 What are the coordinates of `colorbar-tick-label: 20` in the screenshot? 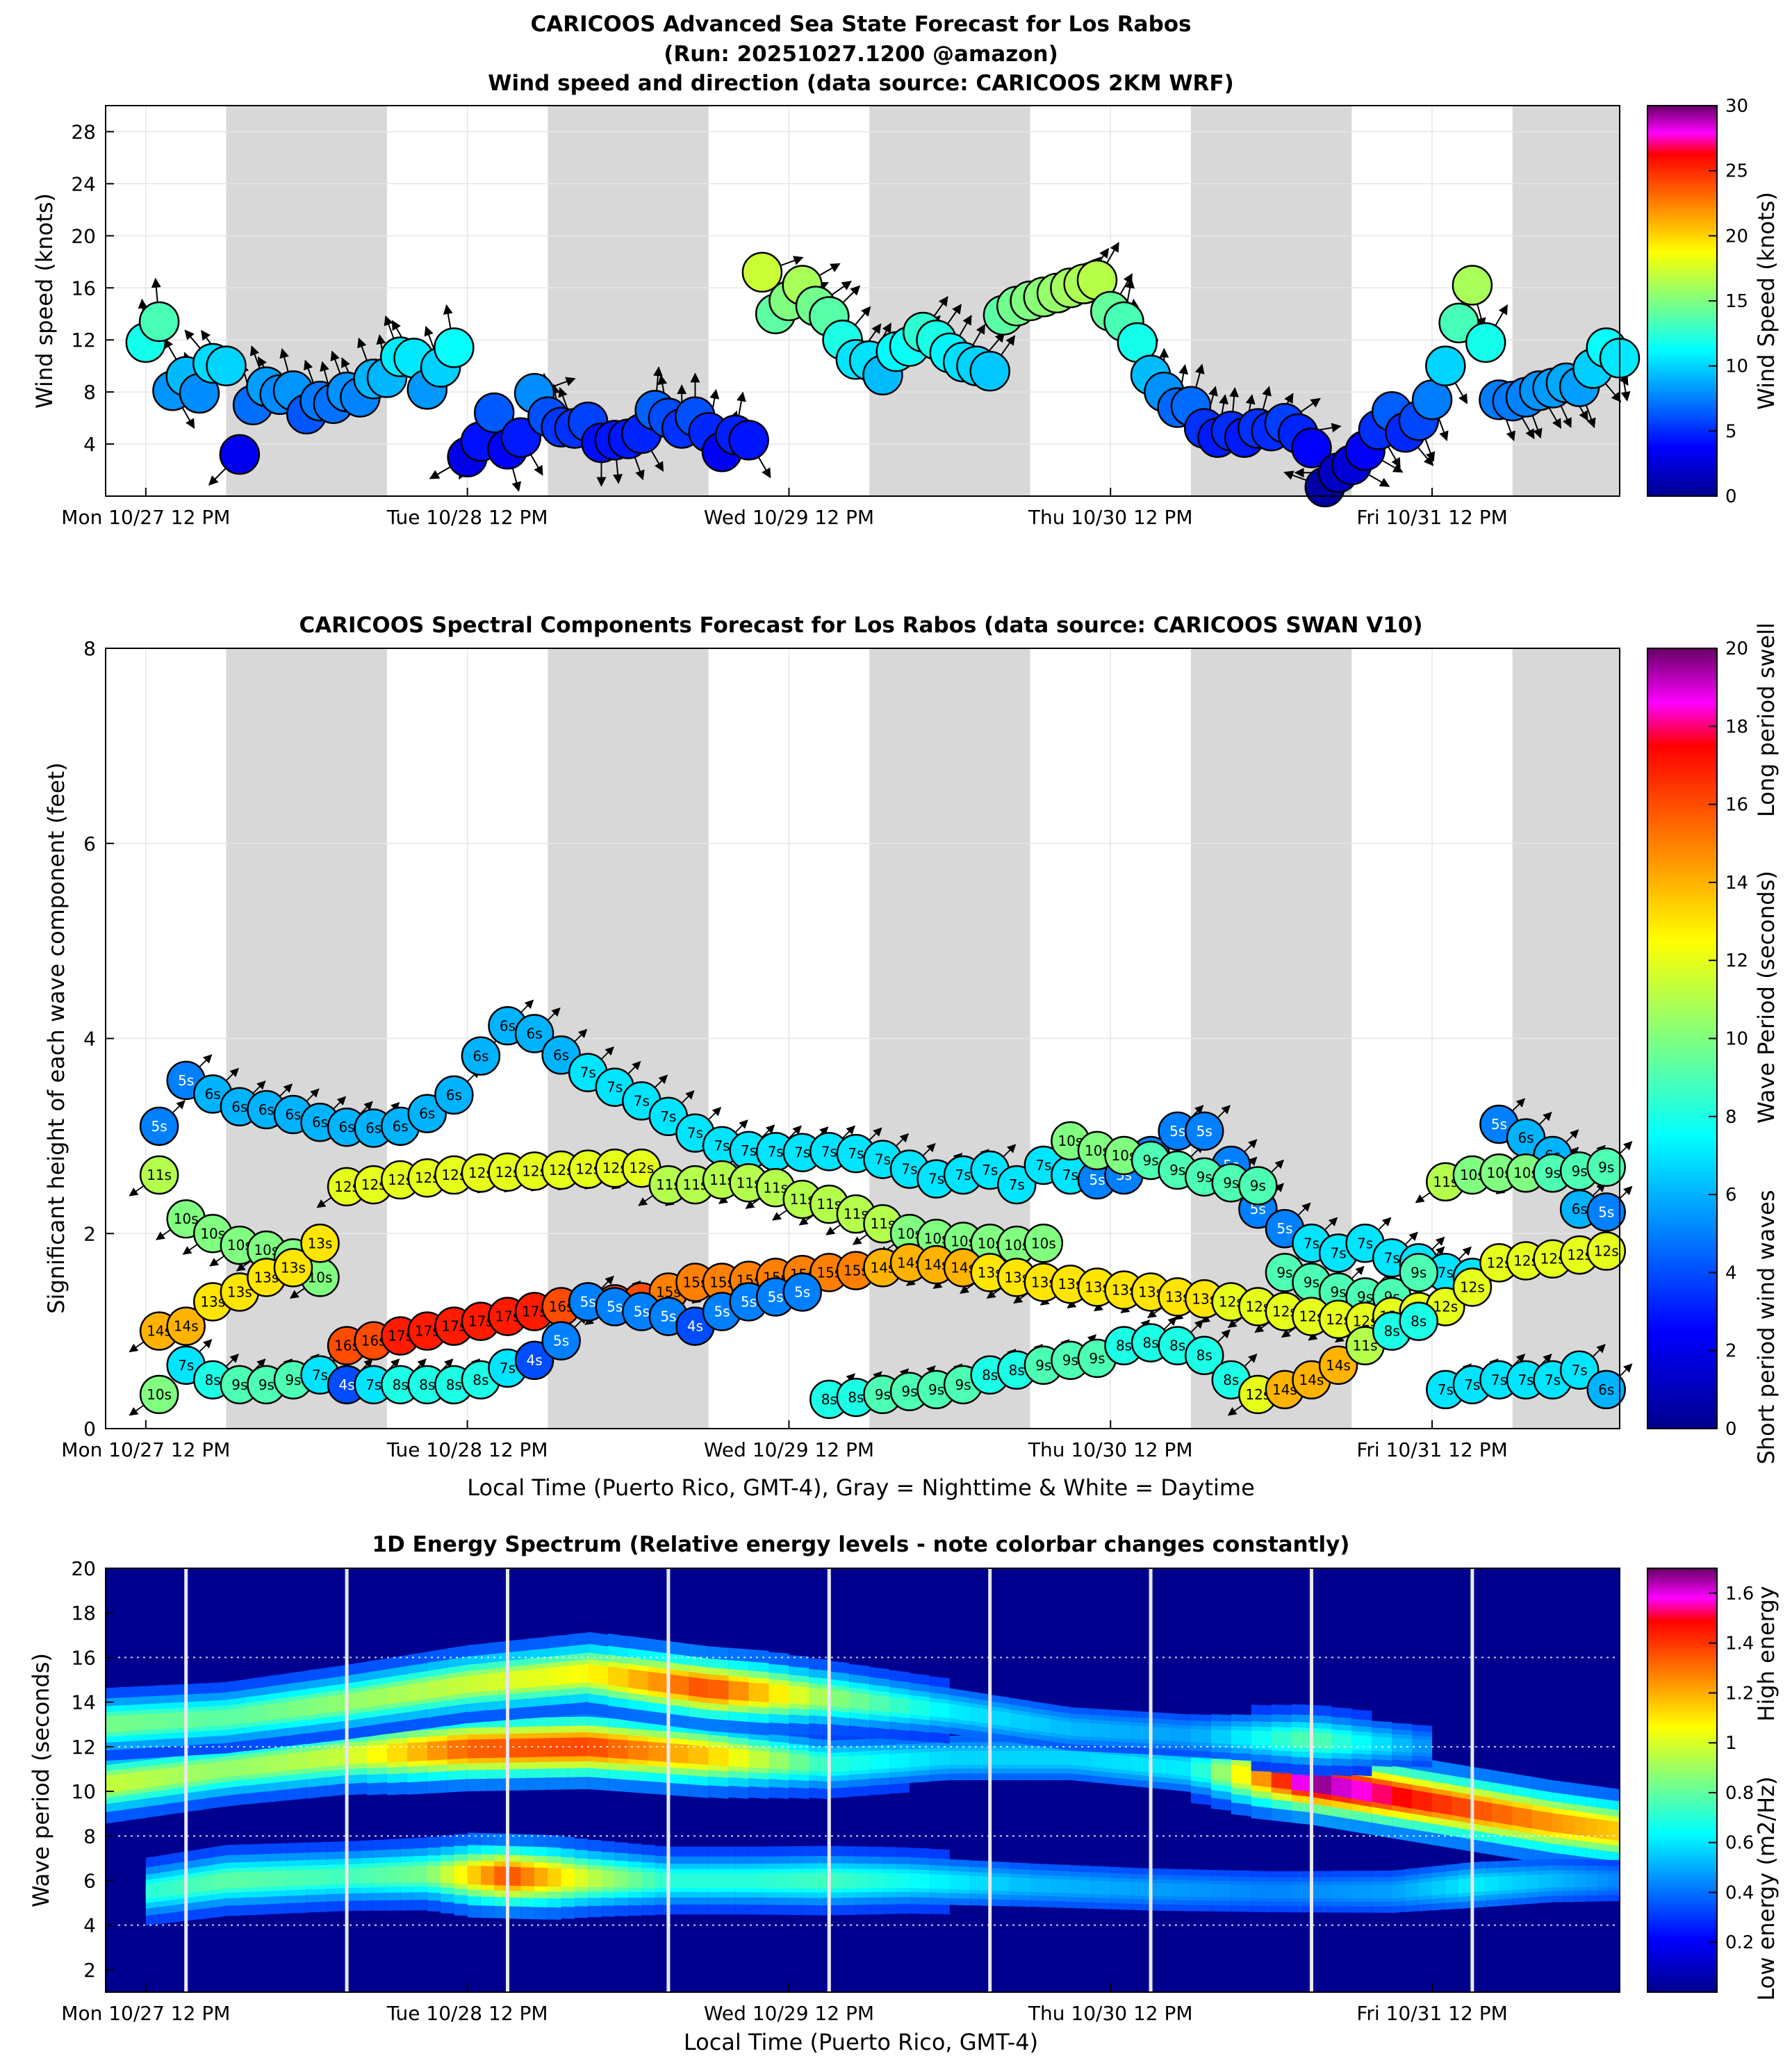 It's located at (1737, 237).